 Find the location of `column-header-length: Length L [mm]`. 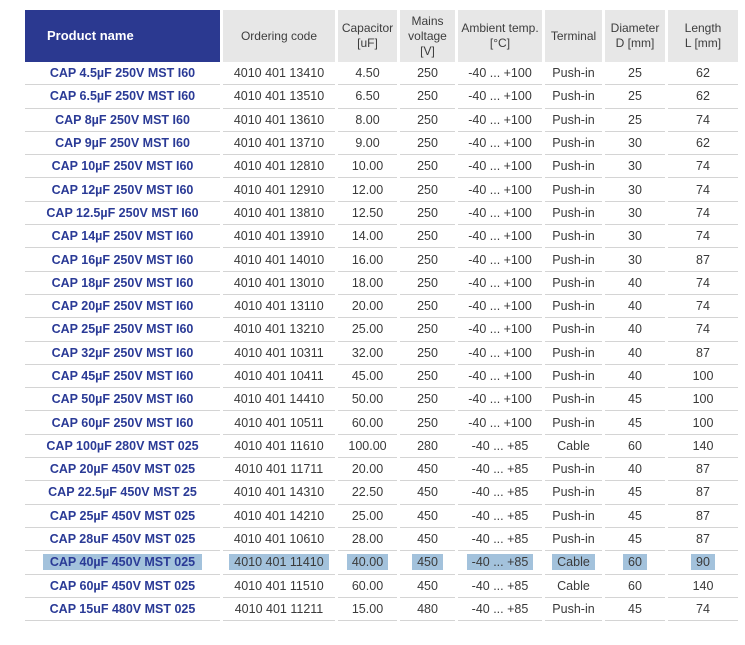

column-header-length: Length L [mm] is located at coordinates (703, 36).